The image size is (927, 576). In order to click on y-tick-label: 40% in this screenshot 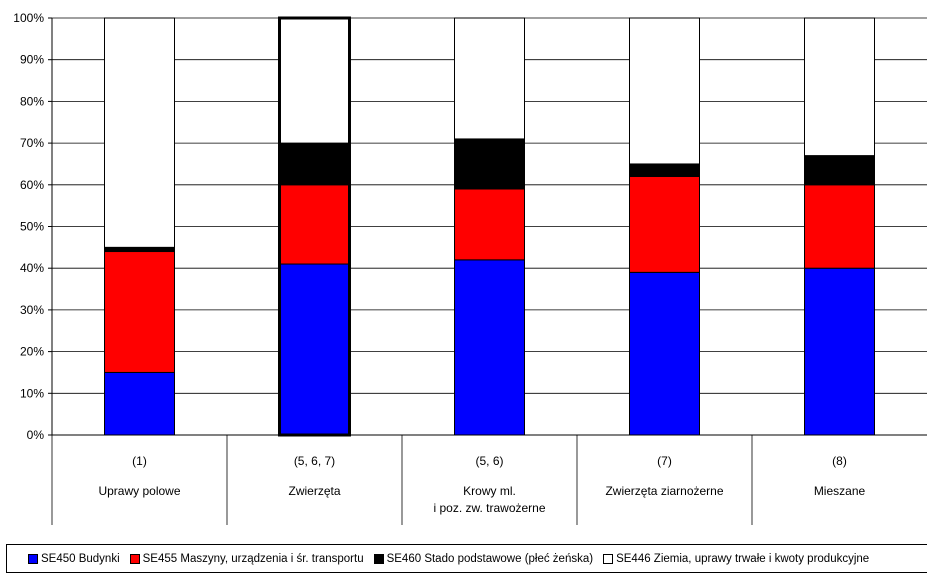, I will do `click(32, 268)`.